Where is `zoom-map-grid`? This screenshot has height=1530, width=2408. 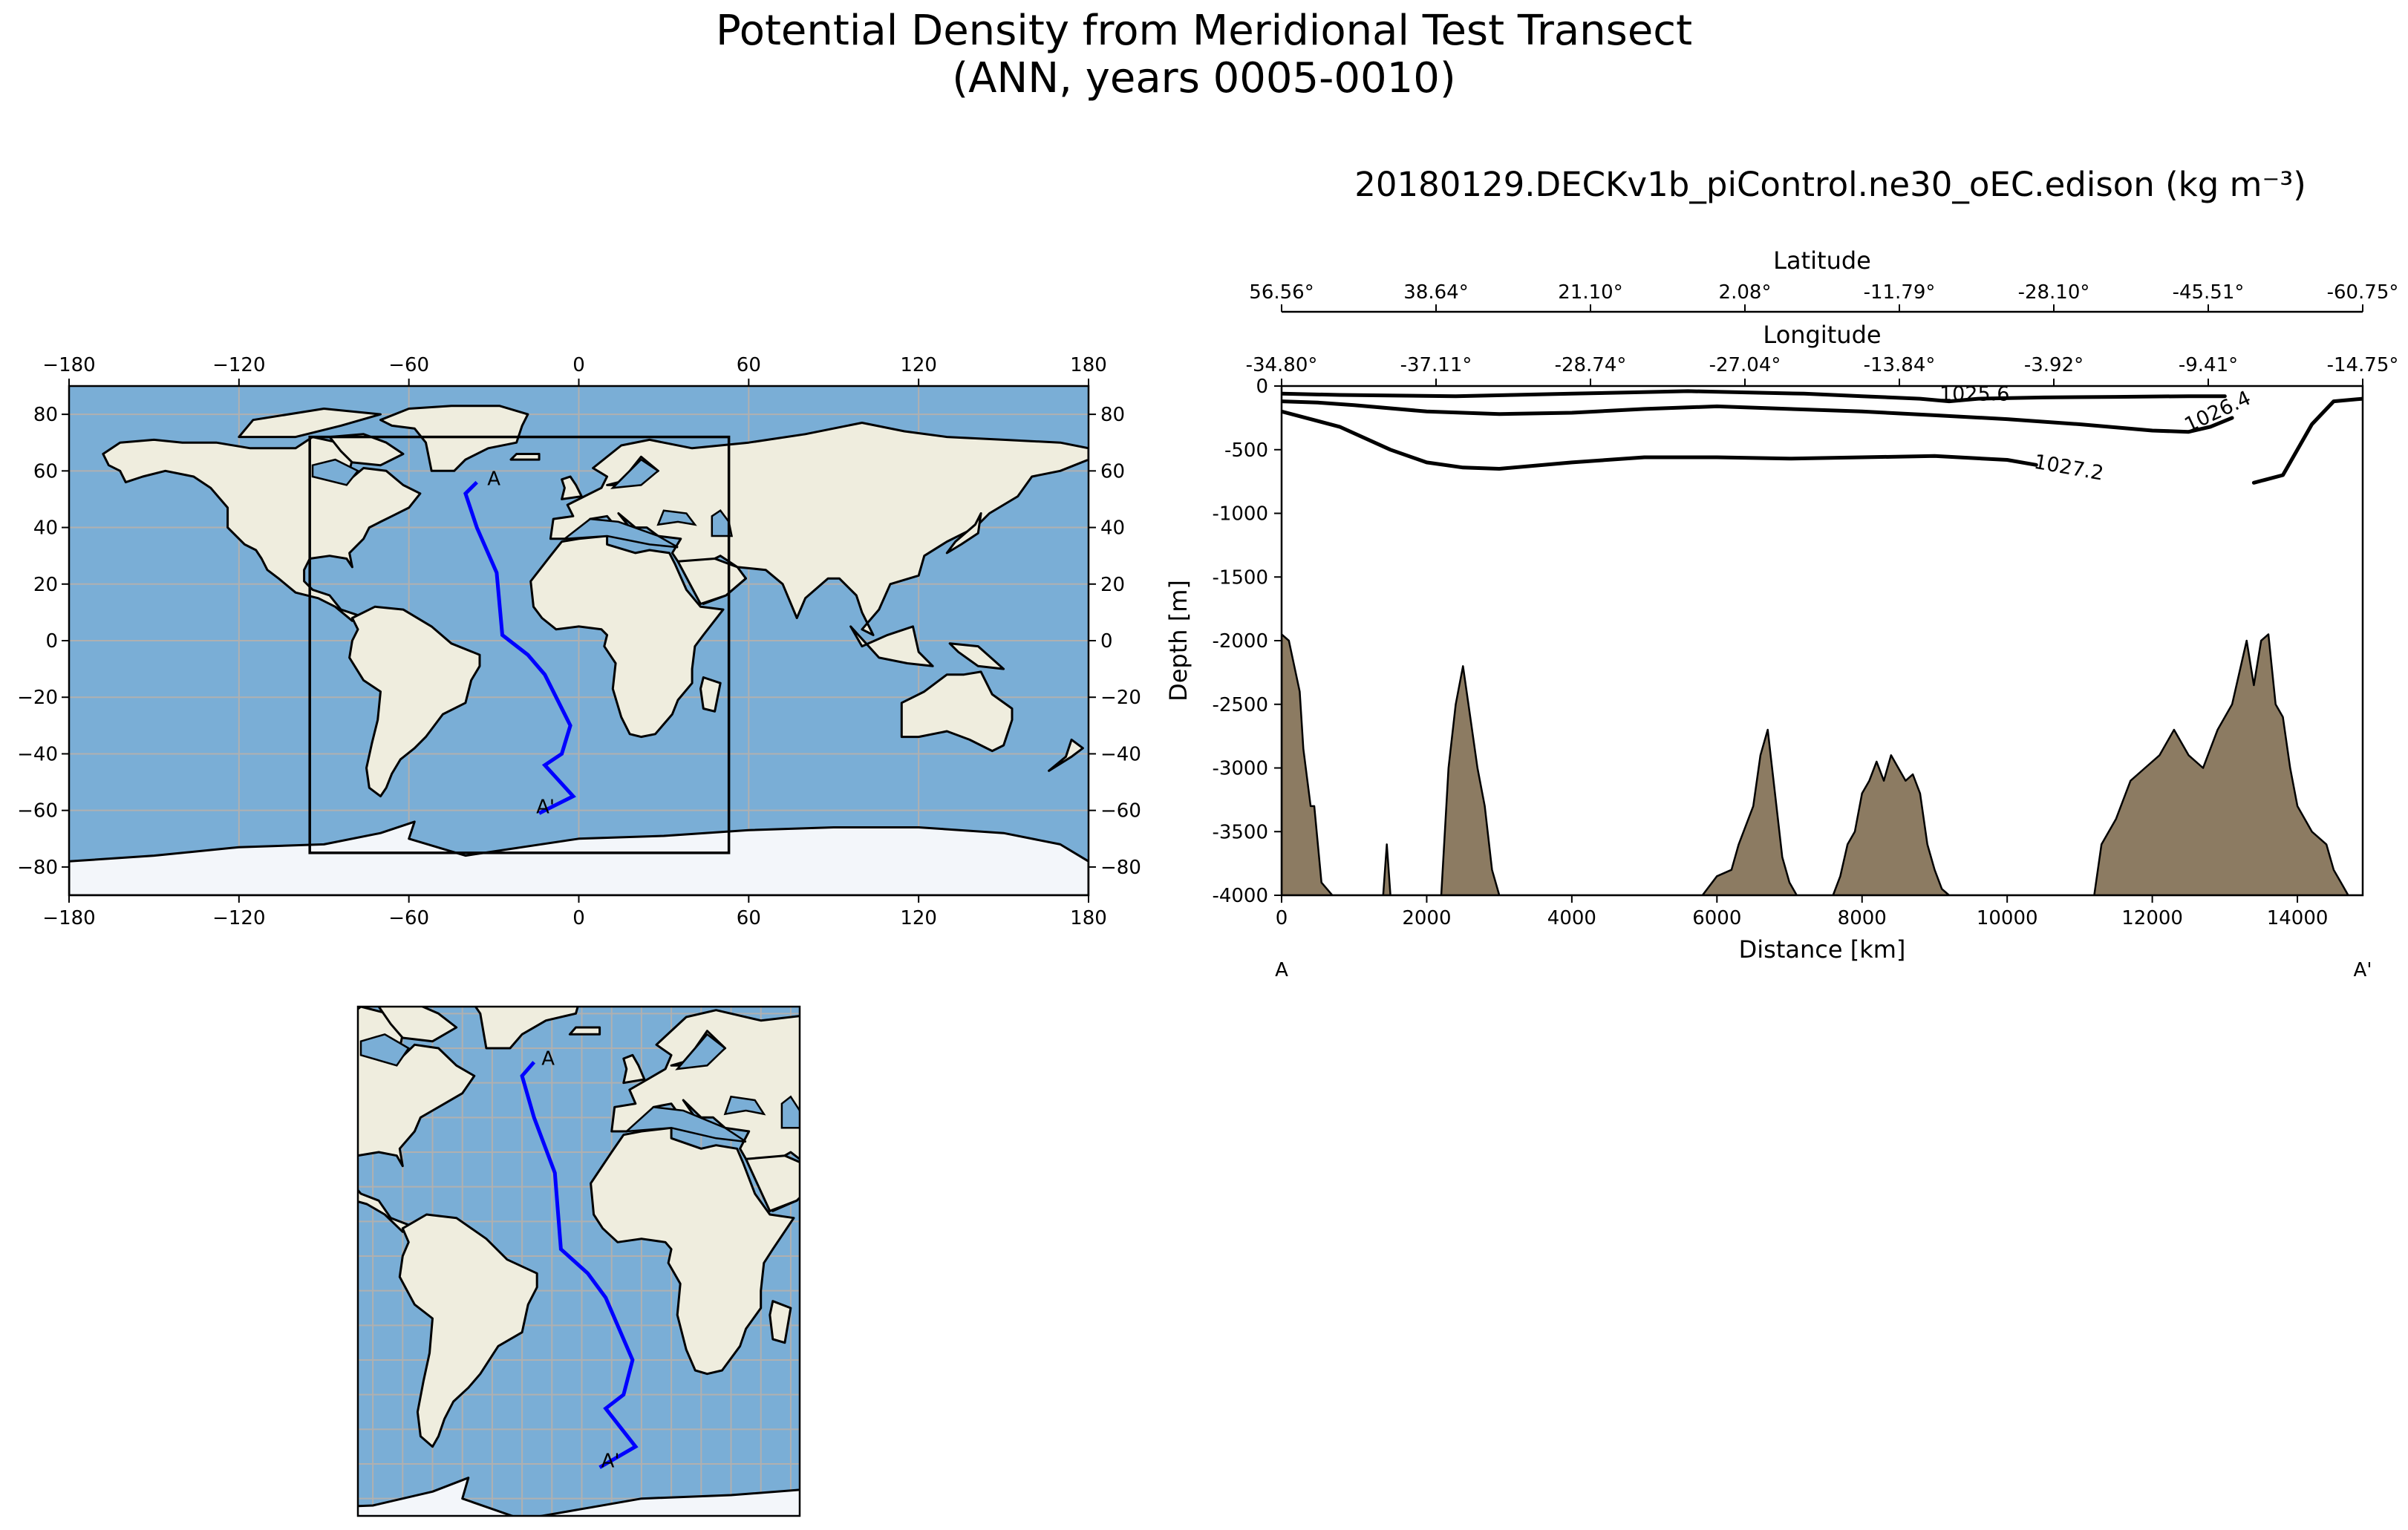 zoom-map-grid is located at coordinates (579, 1261).